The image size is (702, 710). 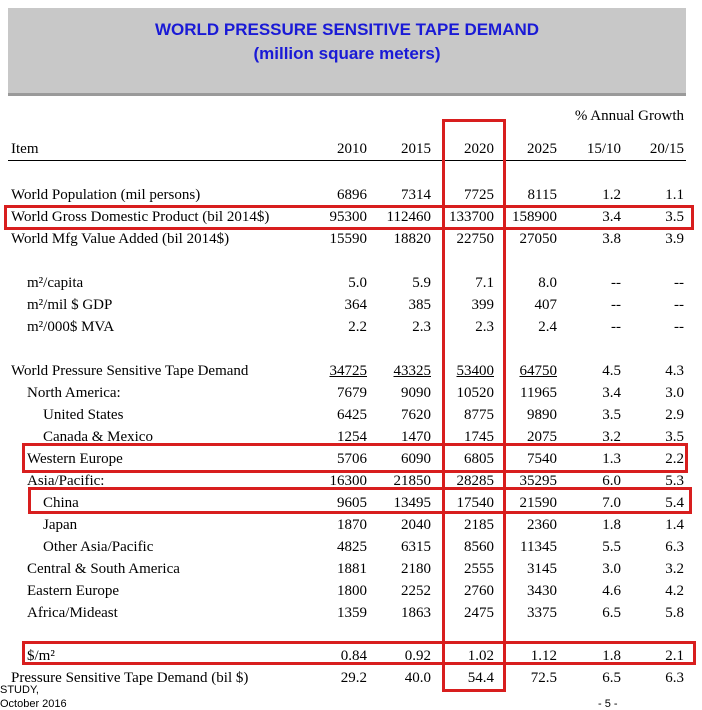 I want to click on table-cell: 5.3, so click(x=674, y=481).